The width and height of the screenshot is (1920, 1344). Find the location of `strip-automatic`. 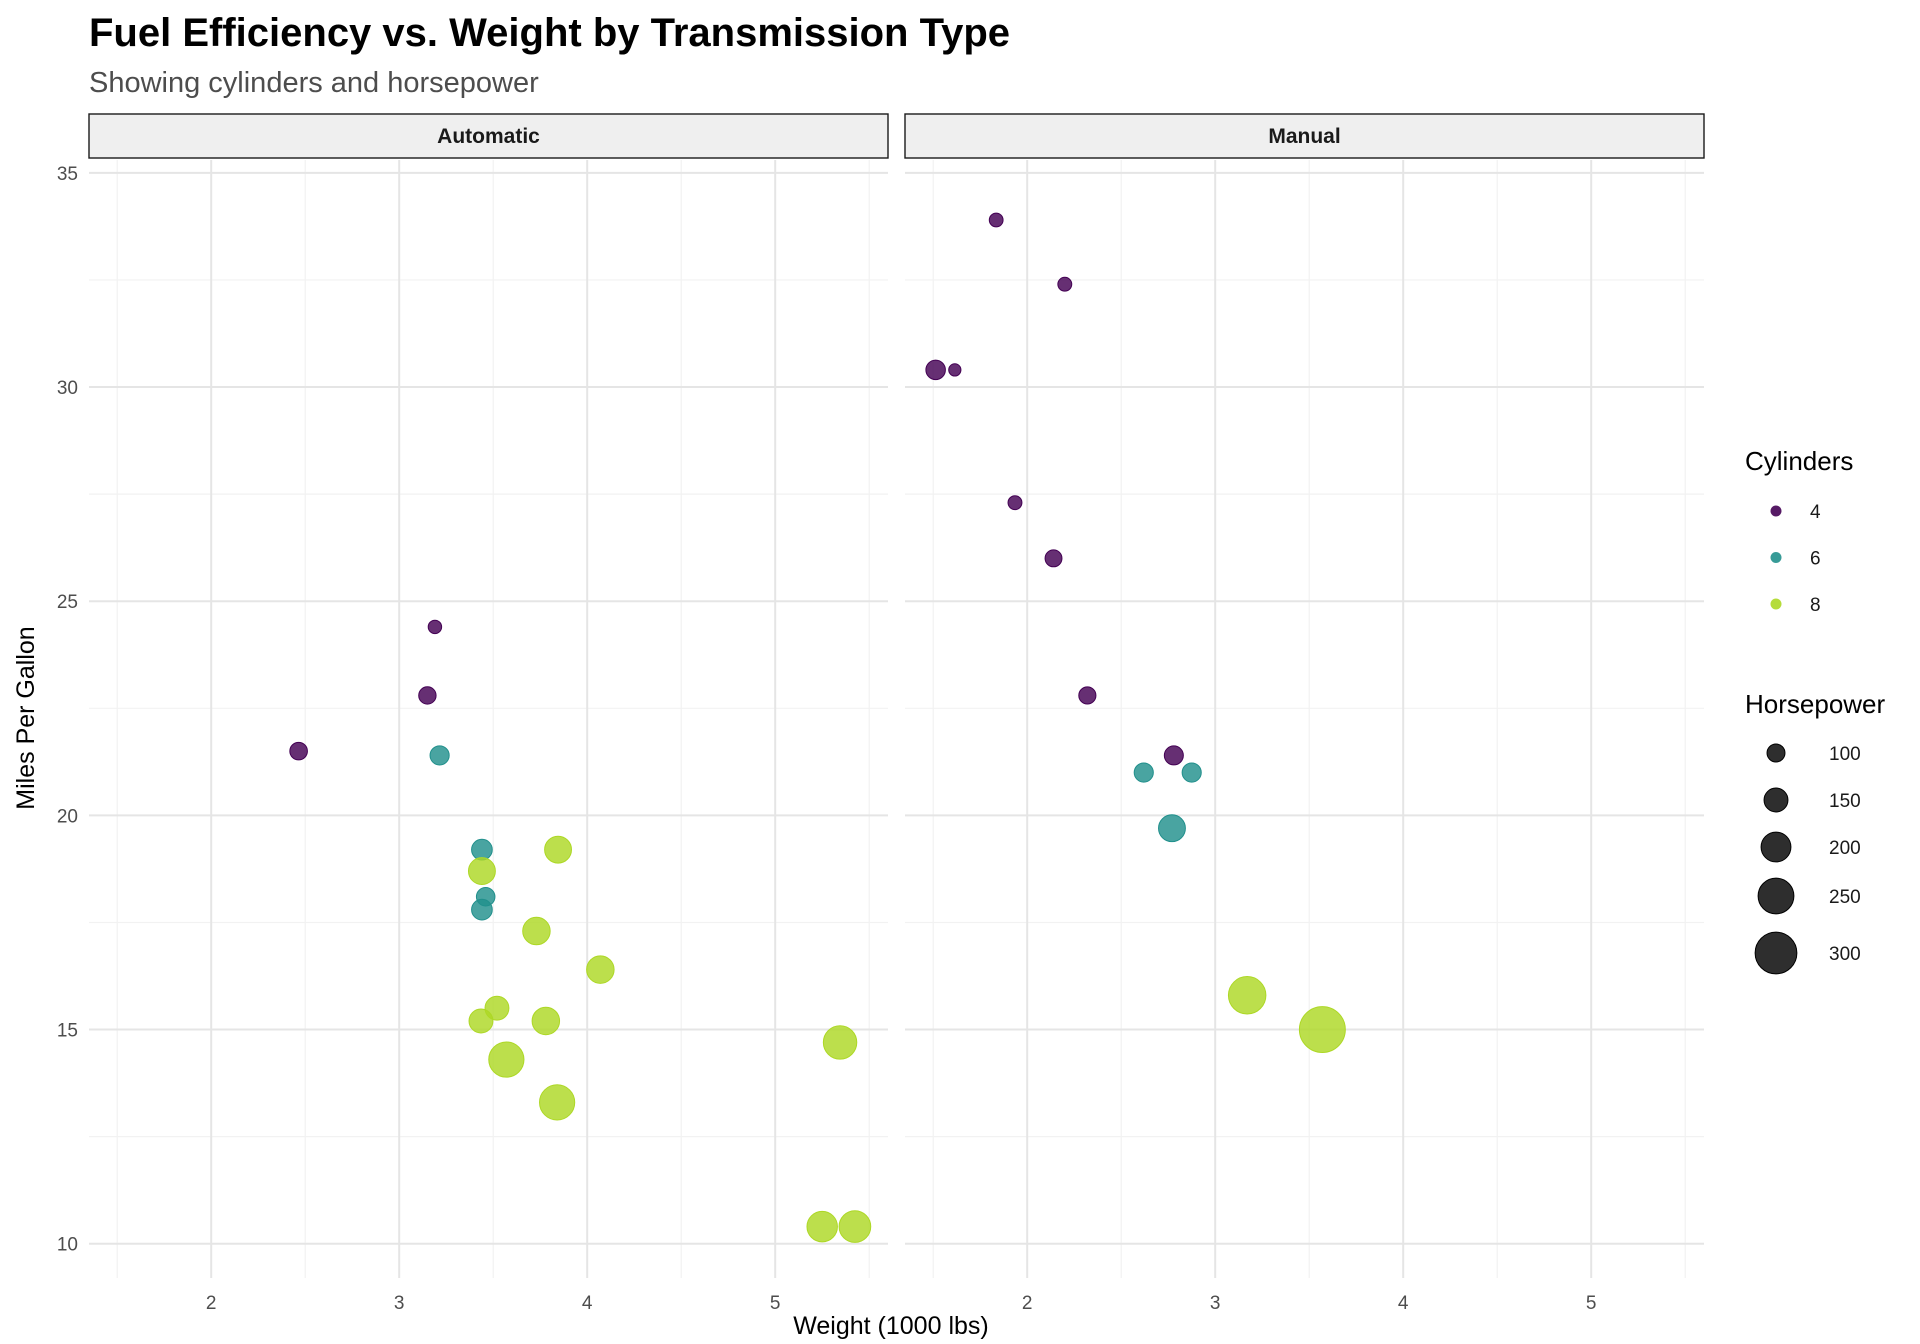

strip-automatic is located at coordinates (488, 136).